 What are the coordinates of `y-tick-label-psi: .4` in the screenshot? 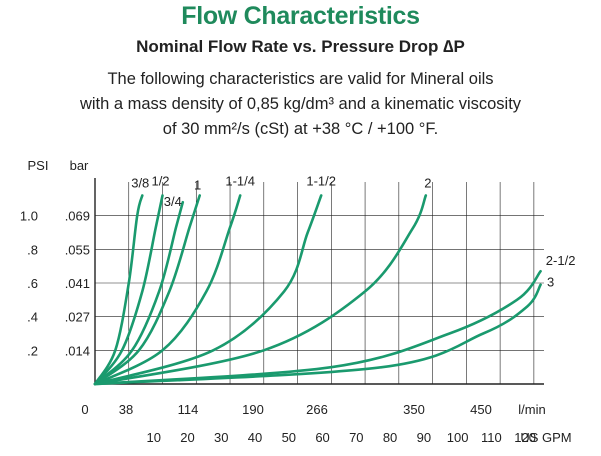 It's located at (32, 317).